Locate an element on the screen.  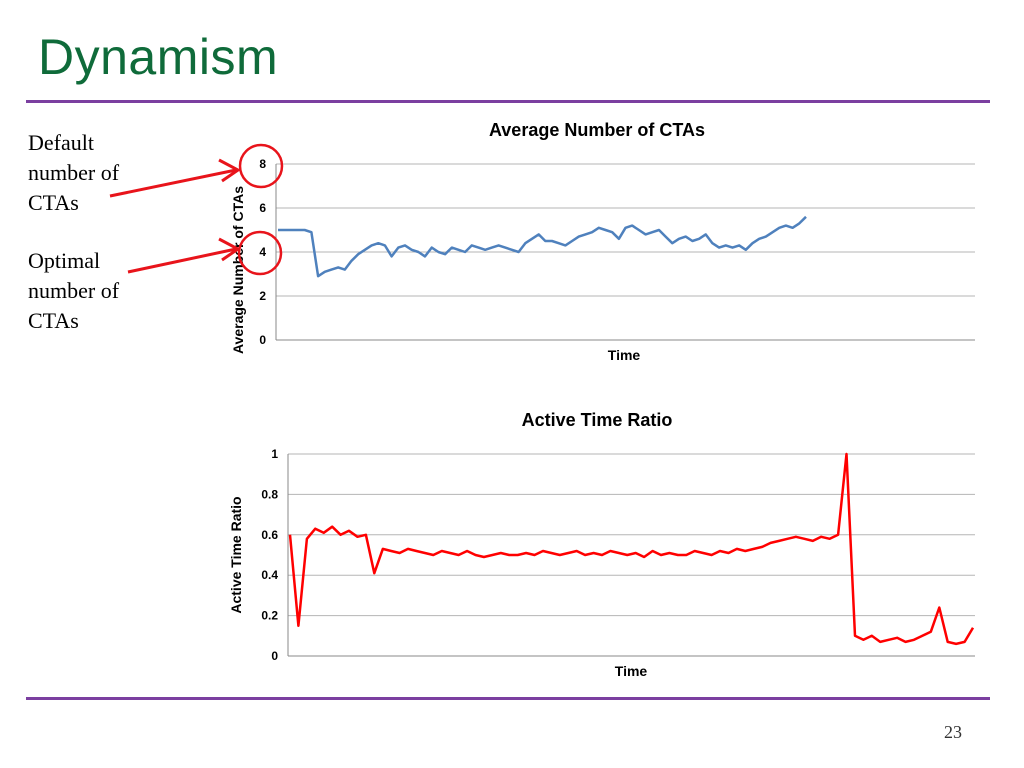
chart-title: Average Number of CTAs is located at coordinates (597, 130).